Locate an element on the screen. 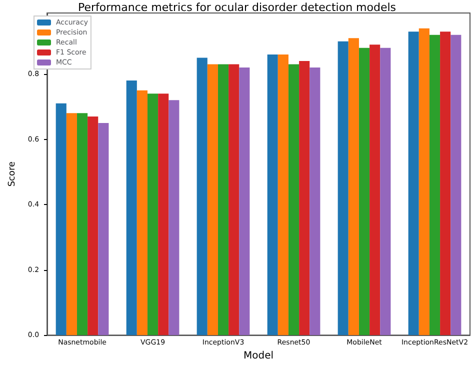 This screenshot has width=474, height=366. x-axis-title: Model is located at coordinates (259, 356).